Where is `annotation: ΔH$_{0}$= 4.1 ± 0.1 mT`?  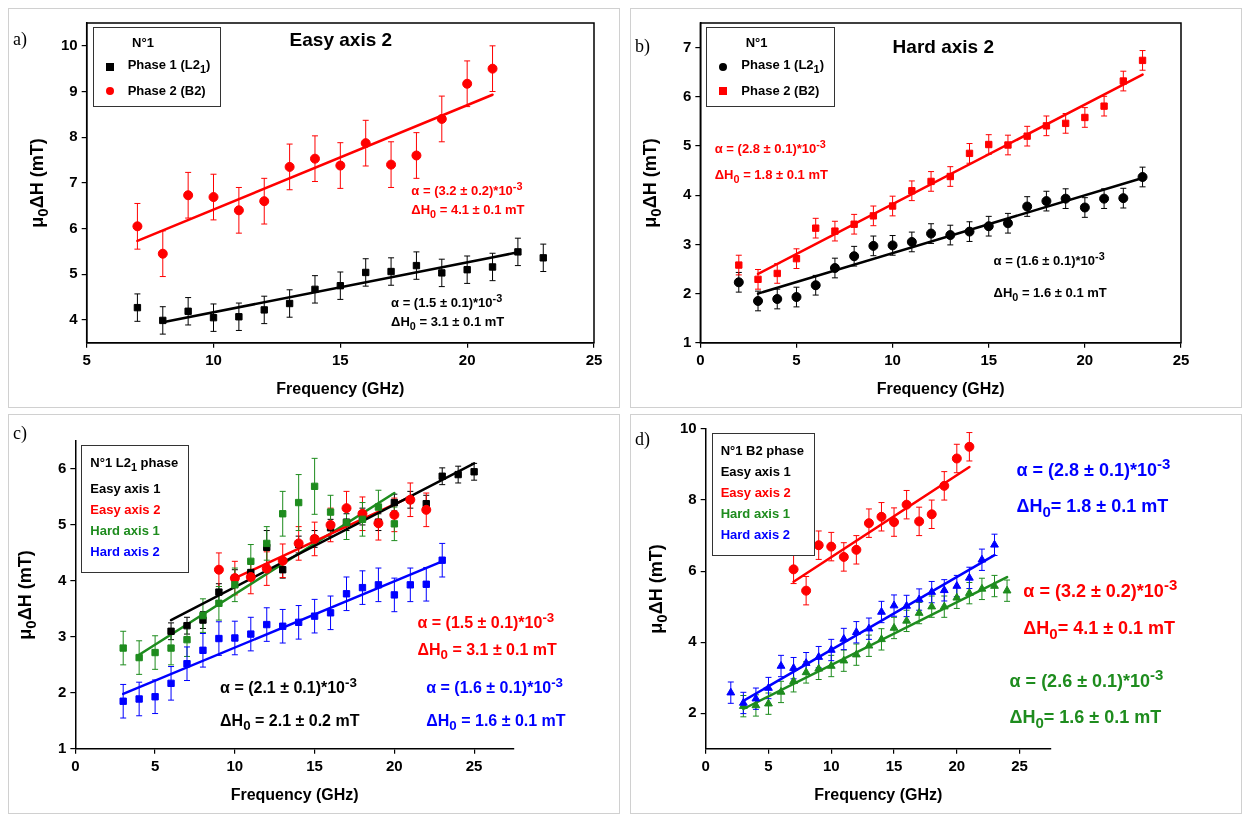
annotation: ΔH$_{0}$= 4.1 ± 0.1 mT is located at coordinates (1099, 629).